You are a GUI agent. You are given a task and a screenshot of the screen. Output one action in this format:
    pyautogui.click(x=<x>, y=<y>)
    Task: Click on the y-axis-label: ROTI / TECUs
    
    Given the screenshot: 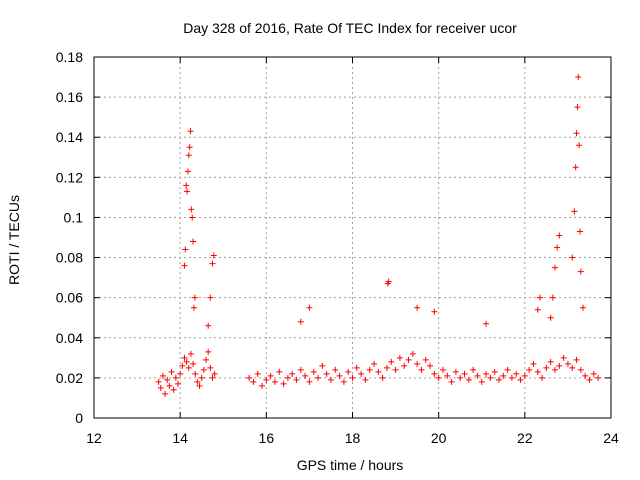 What is the action you would take?
    pyautogui.click(x=14, y=240)
    